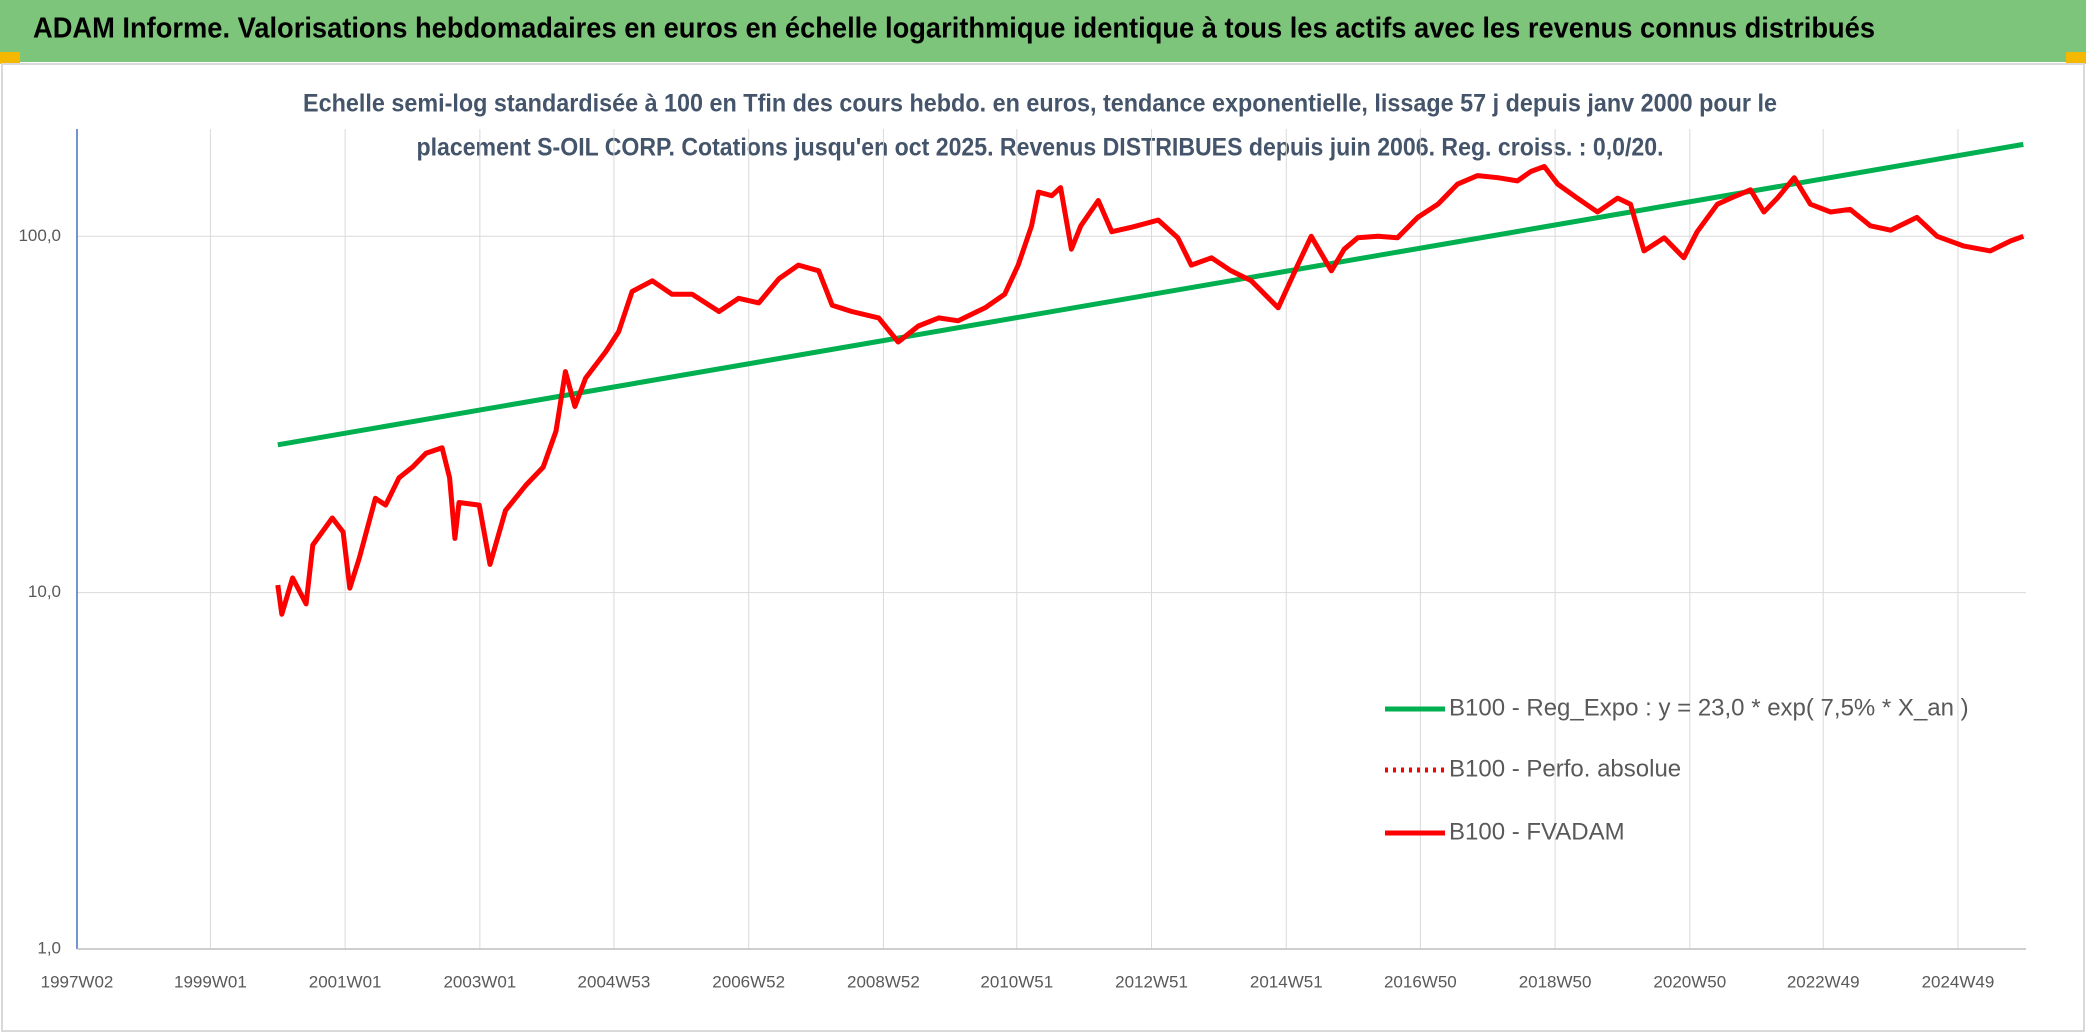  I want to click on x-tick-label: 2024W49, so click(1958, 981).